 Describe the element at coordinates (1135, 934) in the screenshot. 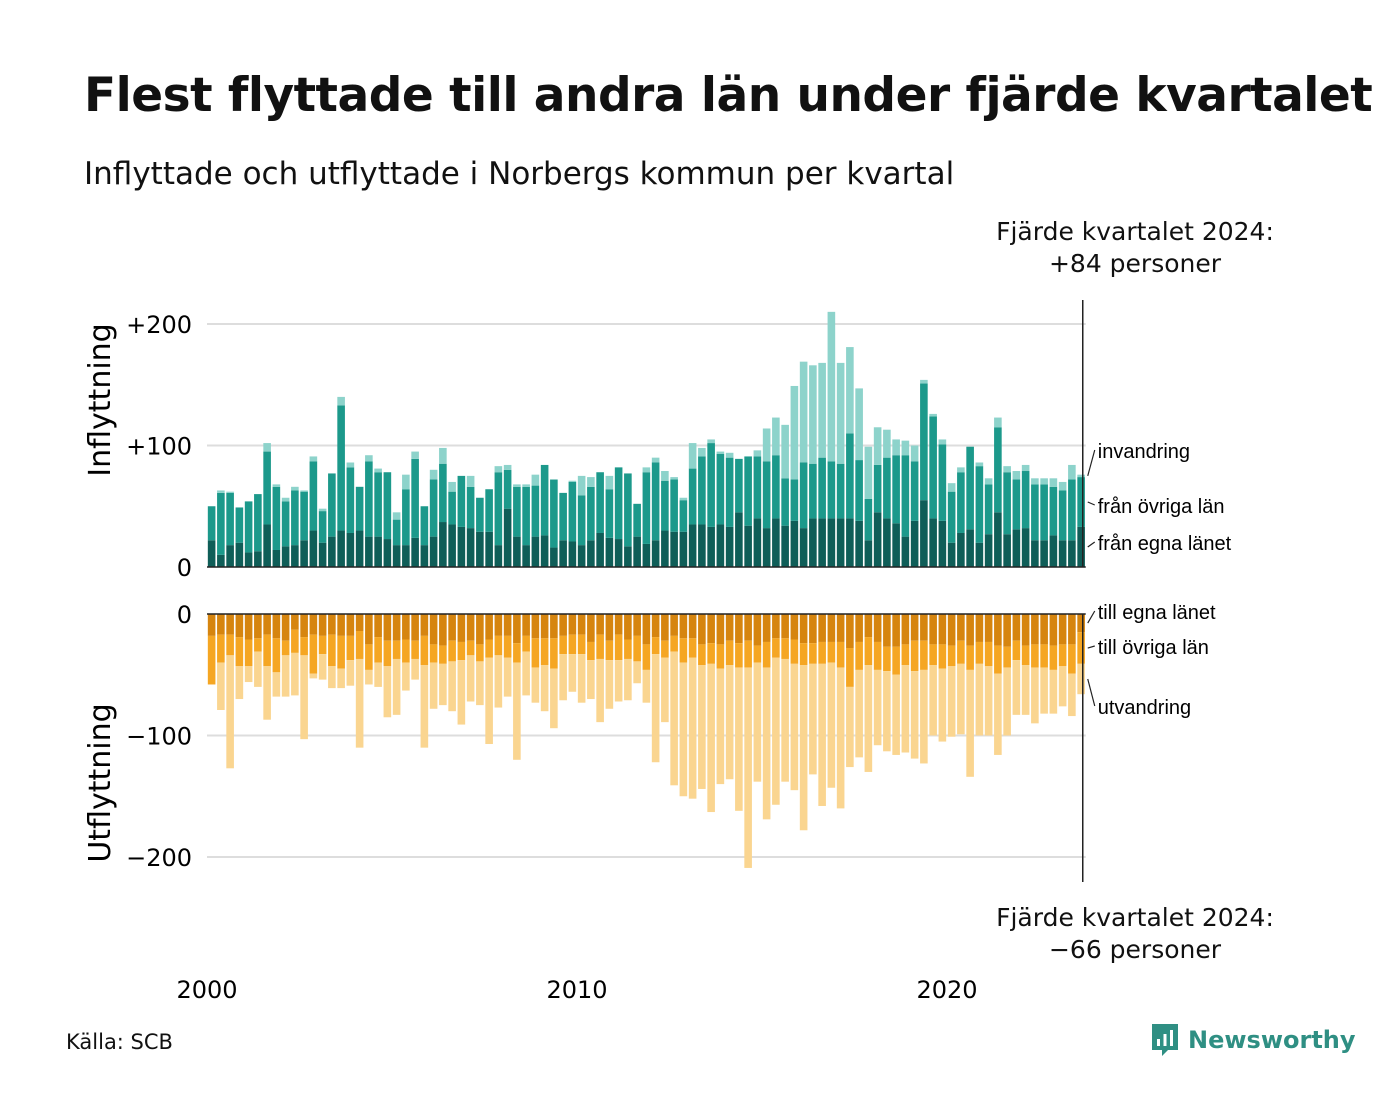

I see `annotation-latest-outflow: Fjärde kvartalet 2024: −66 personer` at that location.